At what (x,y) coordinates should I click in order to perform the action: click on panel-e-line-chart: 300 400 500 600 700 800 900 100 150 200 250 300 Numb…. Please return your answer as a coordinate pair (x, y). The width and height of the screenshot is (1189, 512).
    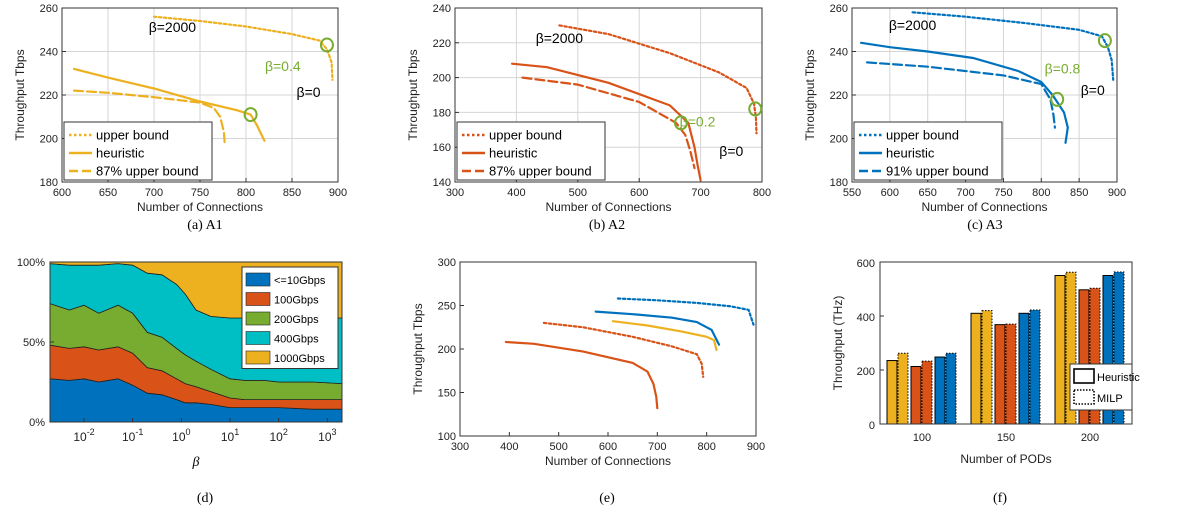
    Looking at the image, I should click on (588, 381).